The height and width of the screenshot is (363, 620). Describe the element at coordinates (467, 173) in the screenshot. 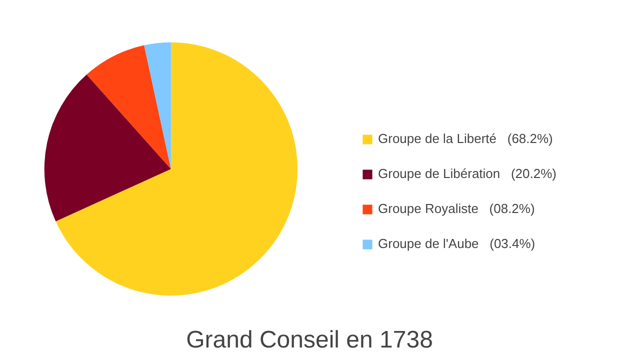

I see `legend-label: Groupe de Libération (20.2%)` at that location.